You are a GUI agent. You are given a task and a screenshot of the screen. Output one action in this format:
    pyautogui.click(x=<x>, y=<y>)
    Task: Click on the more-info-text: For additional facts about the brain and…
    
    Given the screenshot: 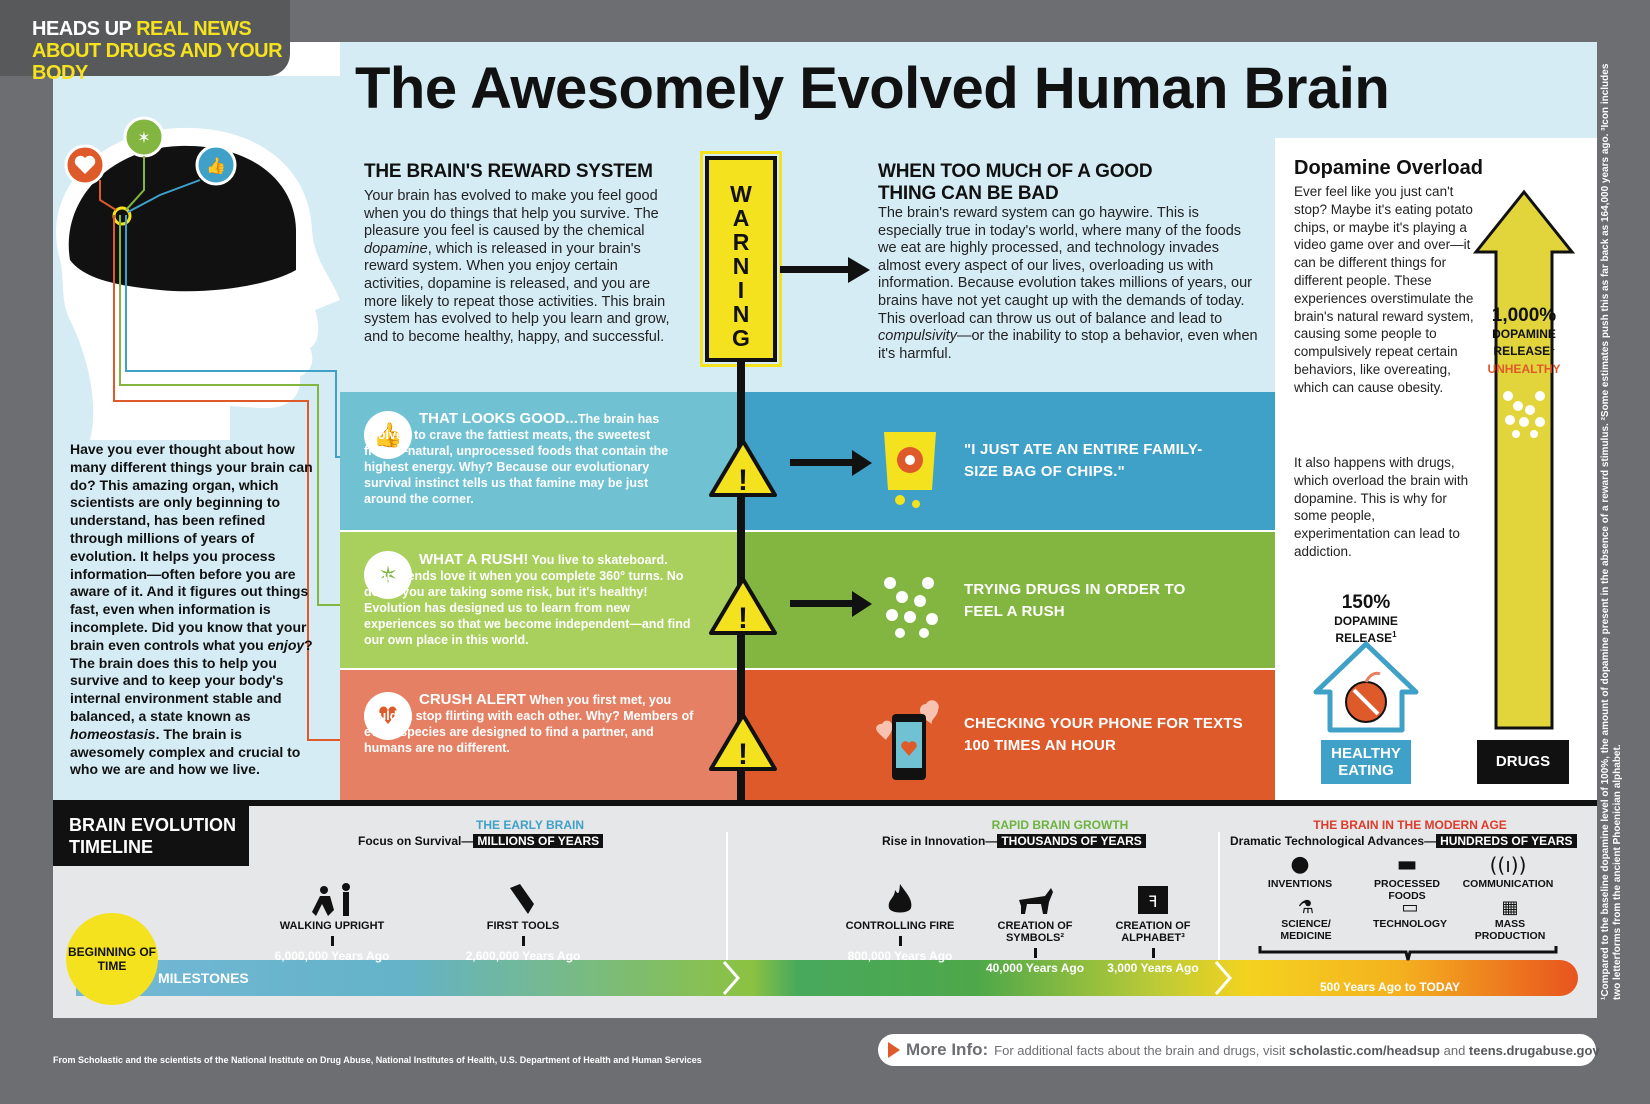 What is the action you would take?
    pyautogui.click(x=1299, y=1050)
    